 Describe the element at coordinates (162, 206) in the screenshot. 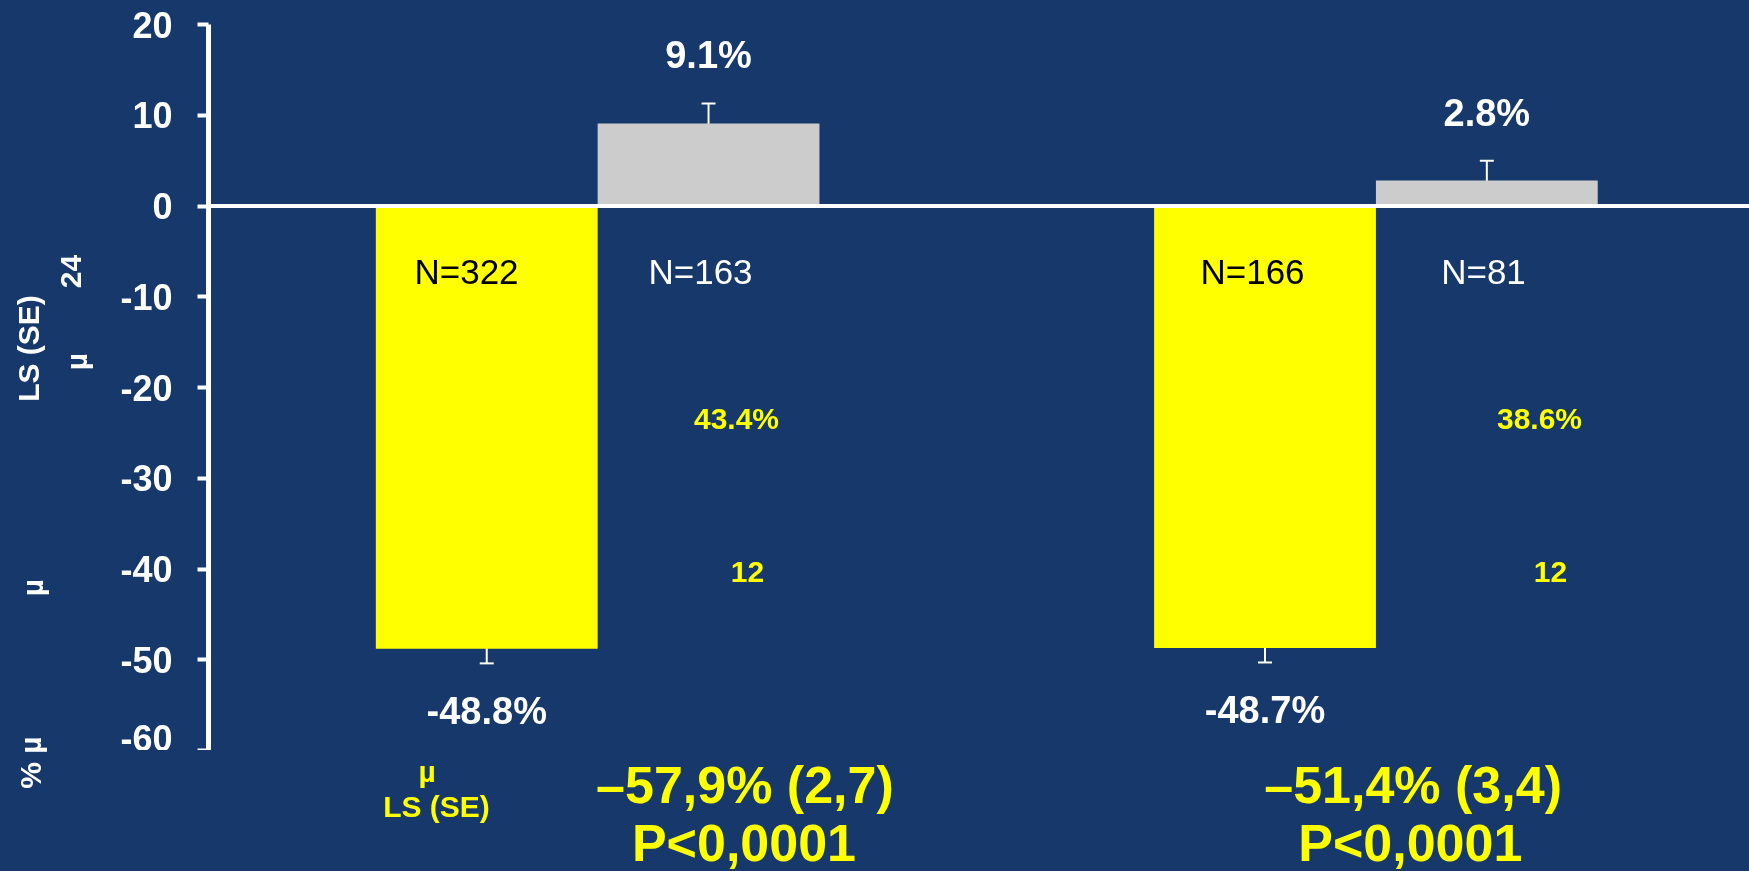

I see `y-tick-label: 0` at that location.